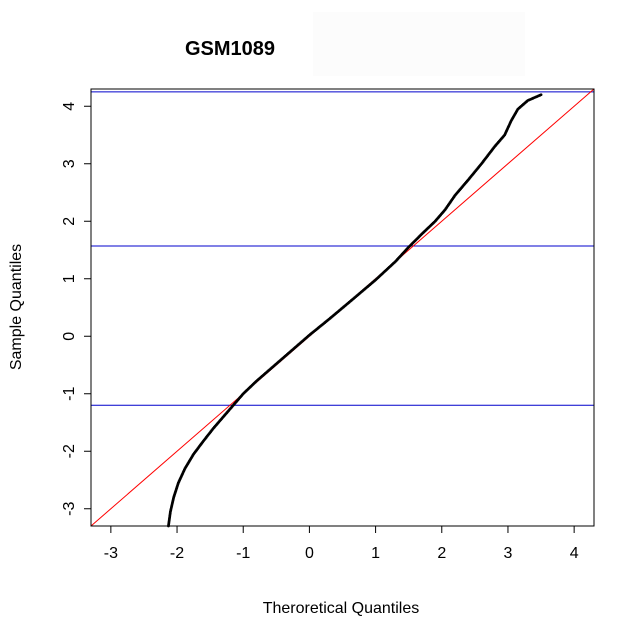 The image size is (640, 640). Describe the element at coordinates (69, 163) in the screenshot. I see `y-tick-label-6: 3` at that location.